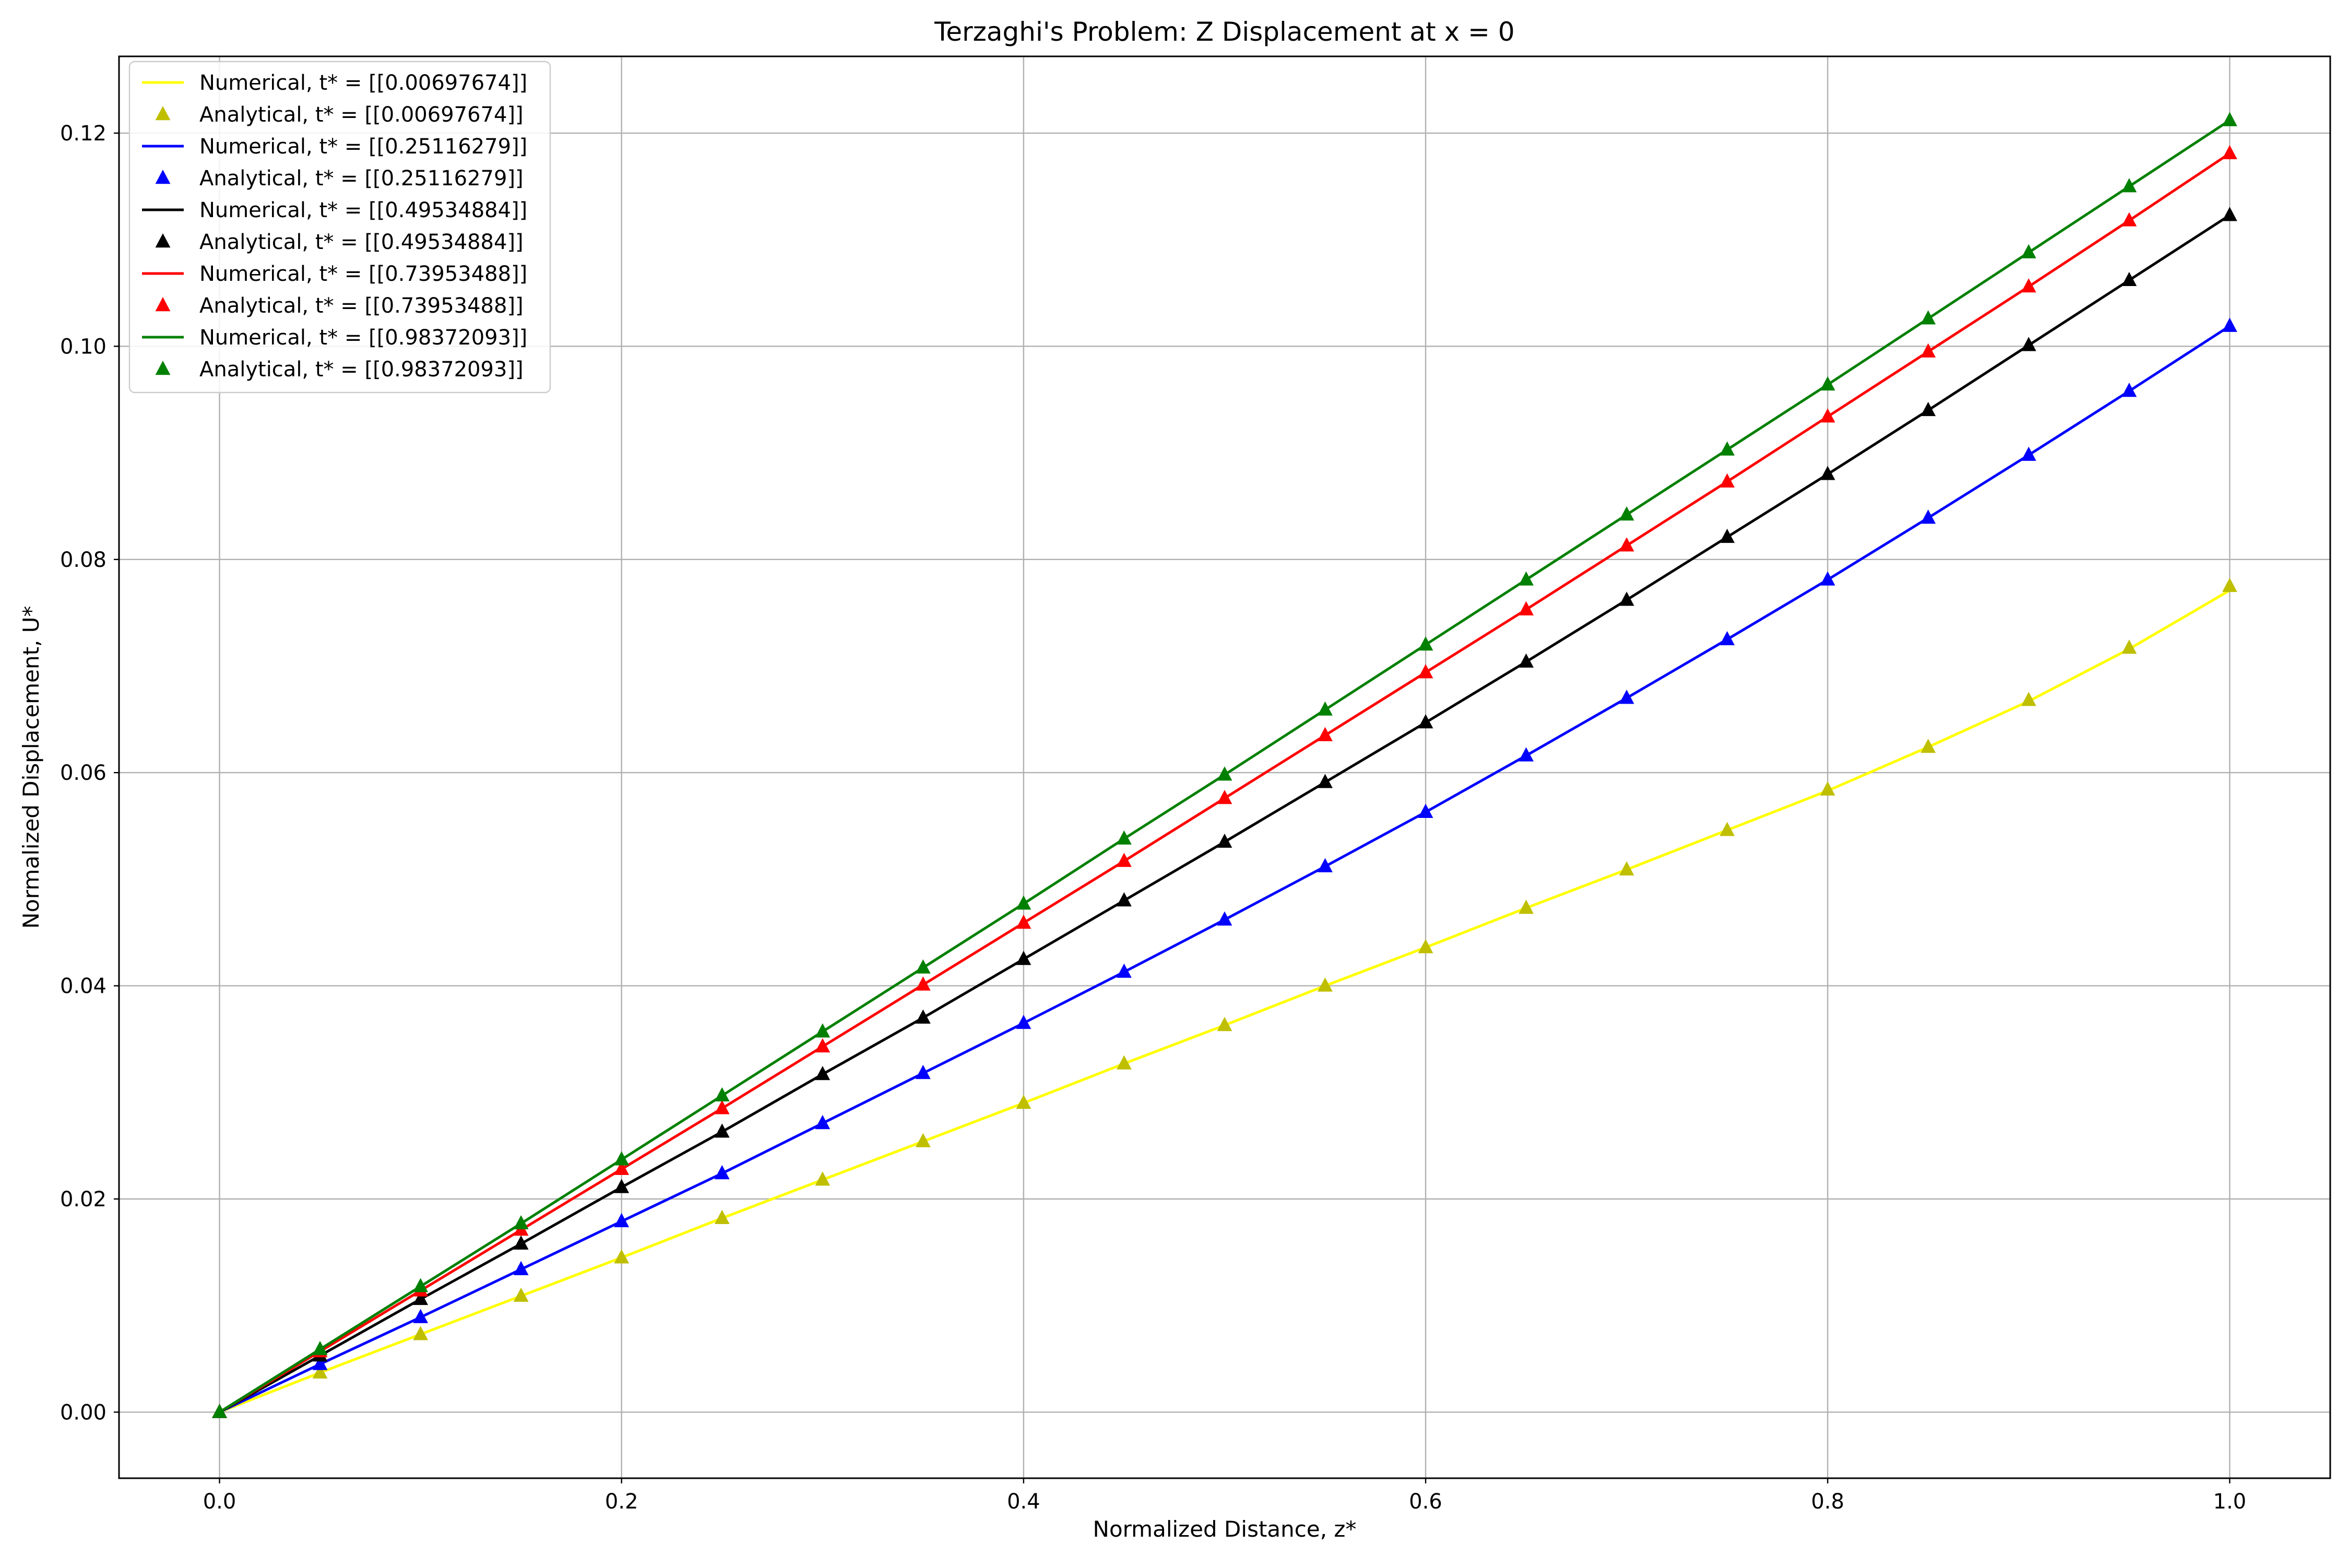 The image size is (2349, 1568). I want to click on legend-label: Numerical, t* = [[0.73953488]], so click(363, 274).